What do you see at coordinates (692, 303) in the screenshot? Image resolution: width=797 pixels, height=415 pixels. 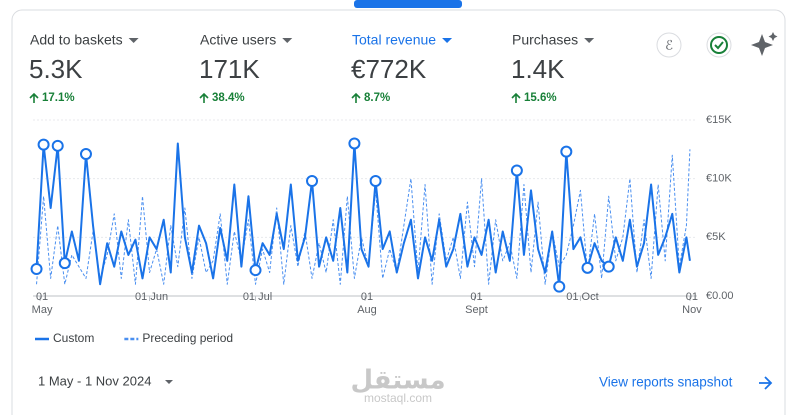 I see `x-tick-label: 01 Nov` at bounding box center [692, 303].